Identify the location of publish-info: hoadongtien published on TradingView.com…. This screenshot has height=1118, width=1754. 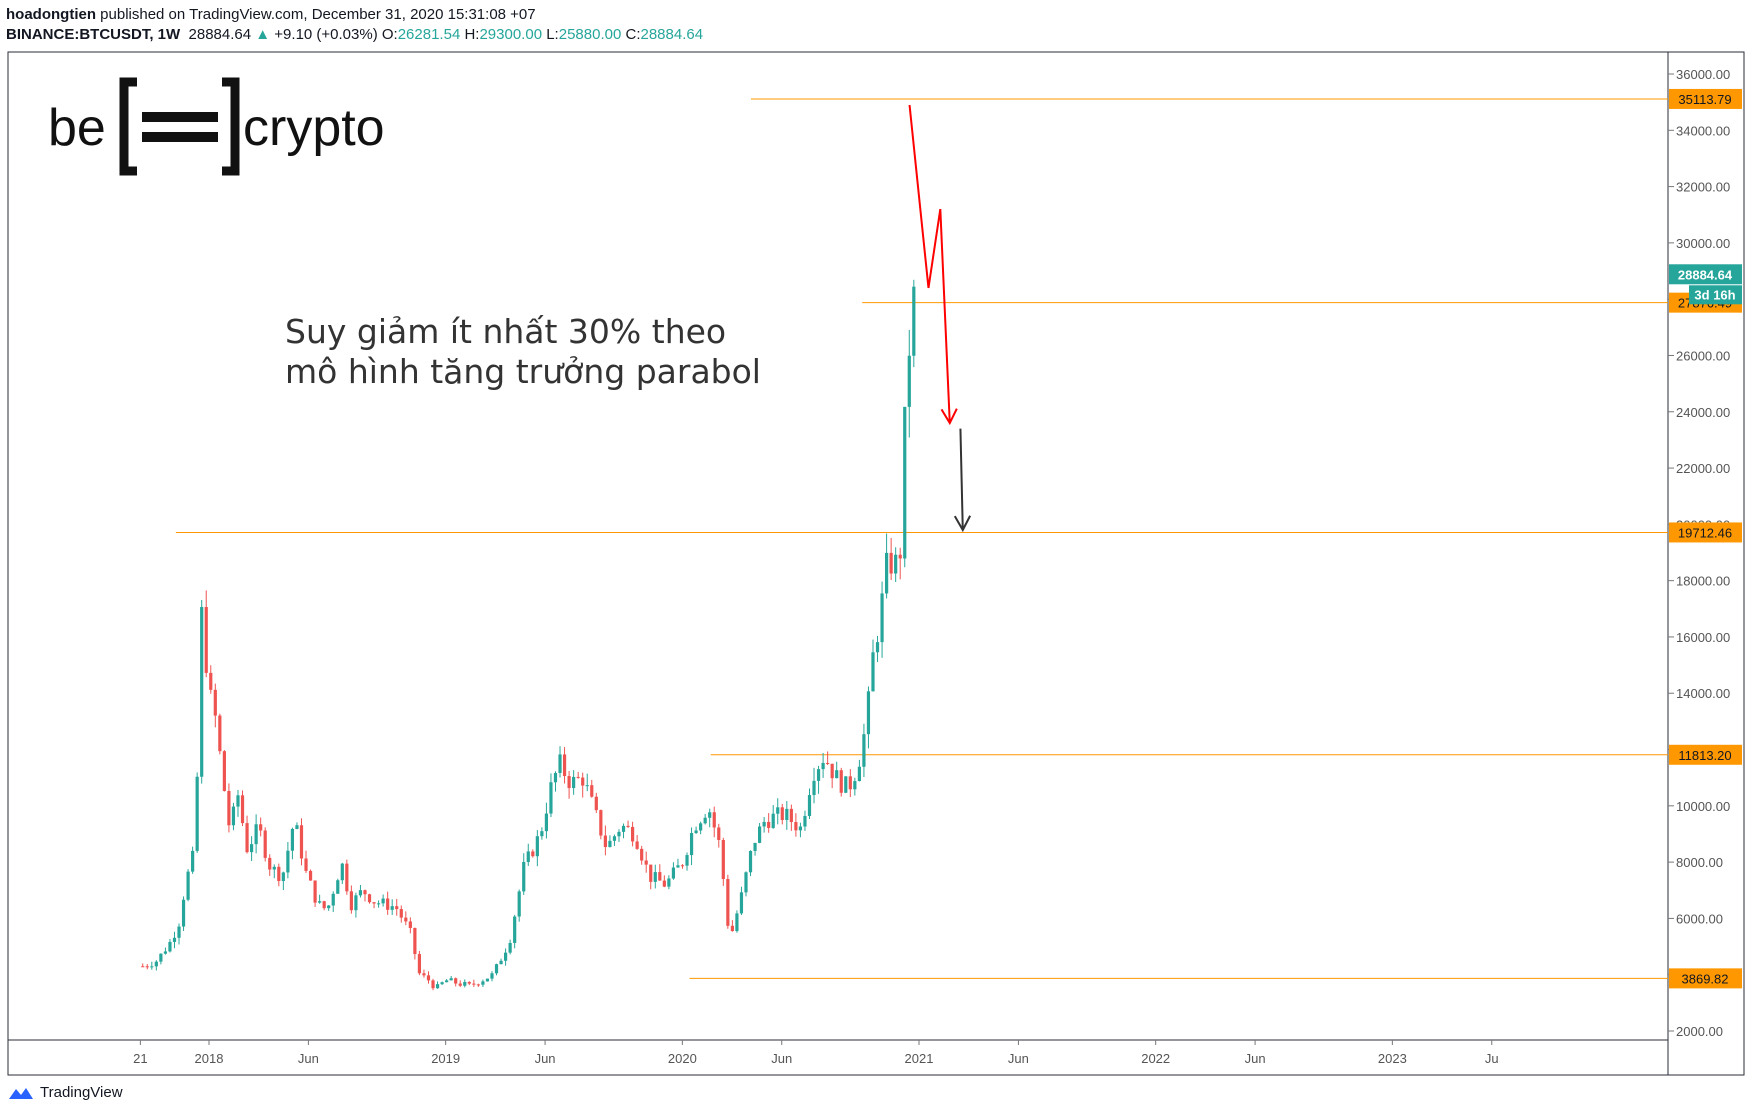
(271, 14).